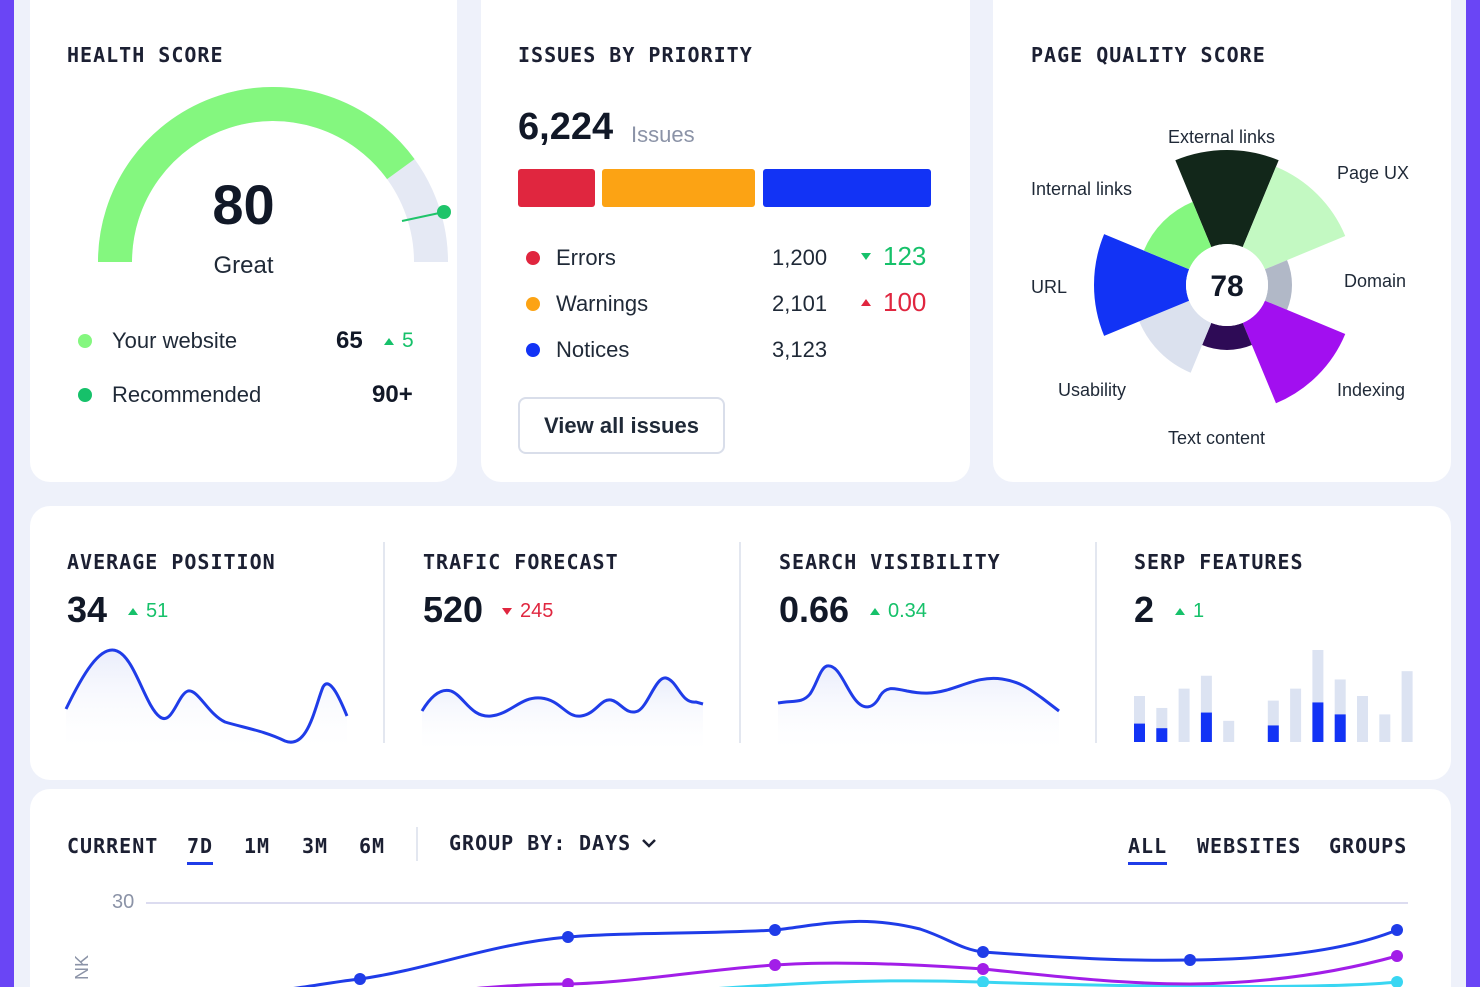 This screenshot has height=987, width=1480. Describe the element at coordinates (890, 562) in the screenshot. I see `search-visibility-title: SEARCH VISIBILITY` at that location.